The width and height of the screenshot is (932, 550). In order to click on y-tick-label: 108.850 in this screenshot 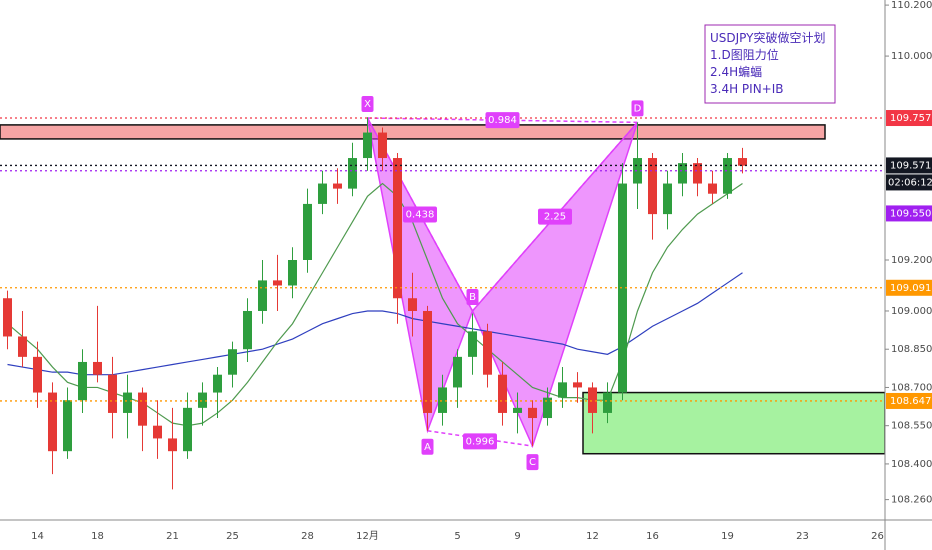, I will do `click(911, 349)`.